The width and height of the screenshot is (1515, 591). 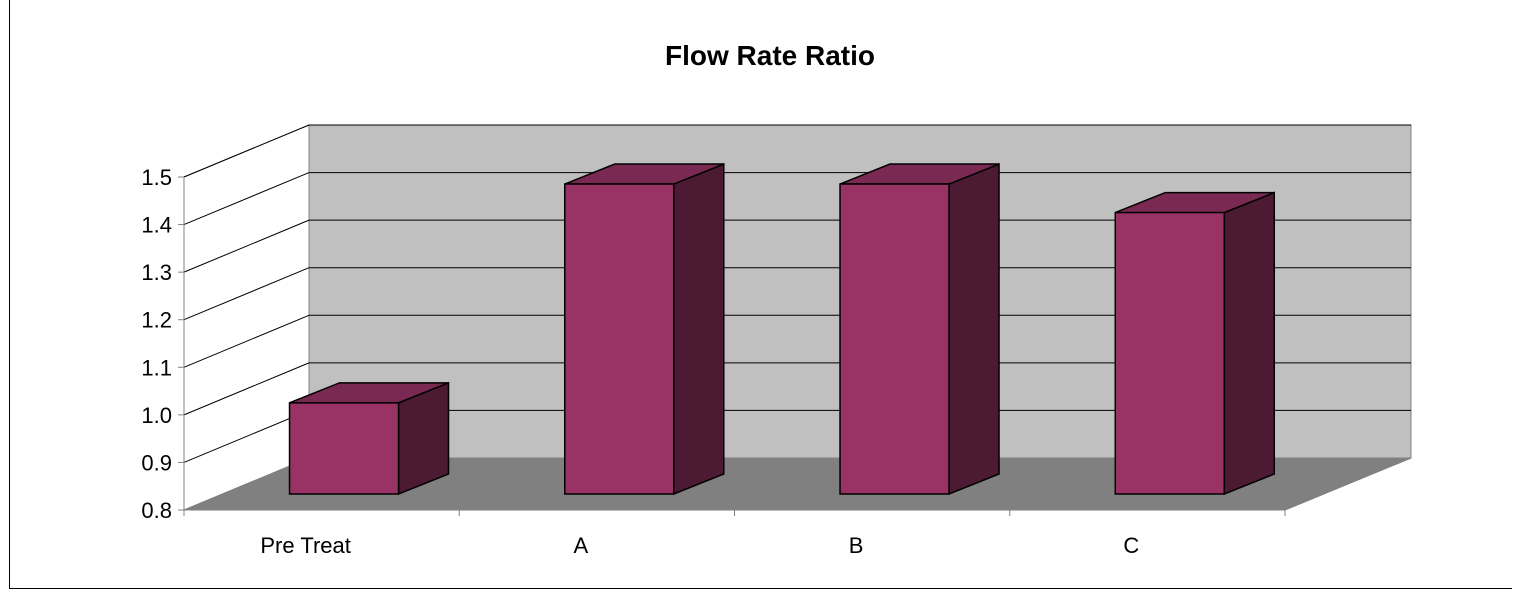 What do you see at coordinates (156, 320) in the screenshot?
I see `y-tick-label: 1.2` at bounding box center [156, 320].